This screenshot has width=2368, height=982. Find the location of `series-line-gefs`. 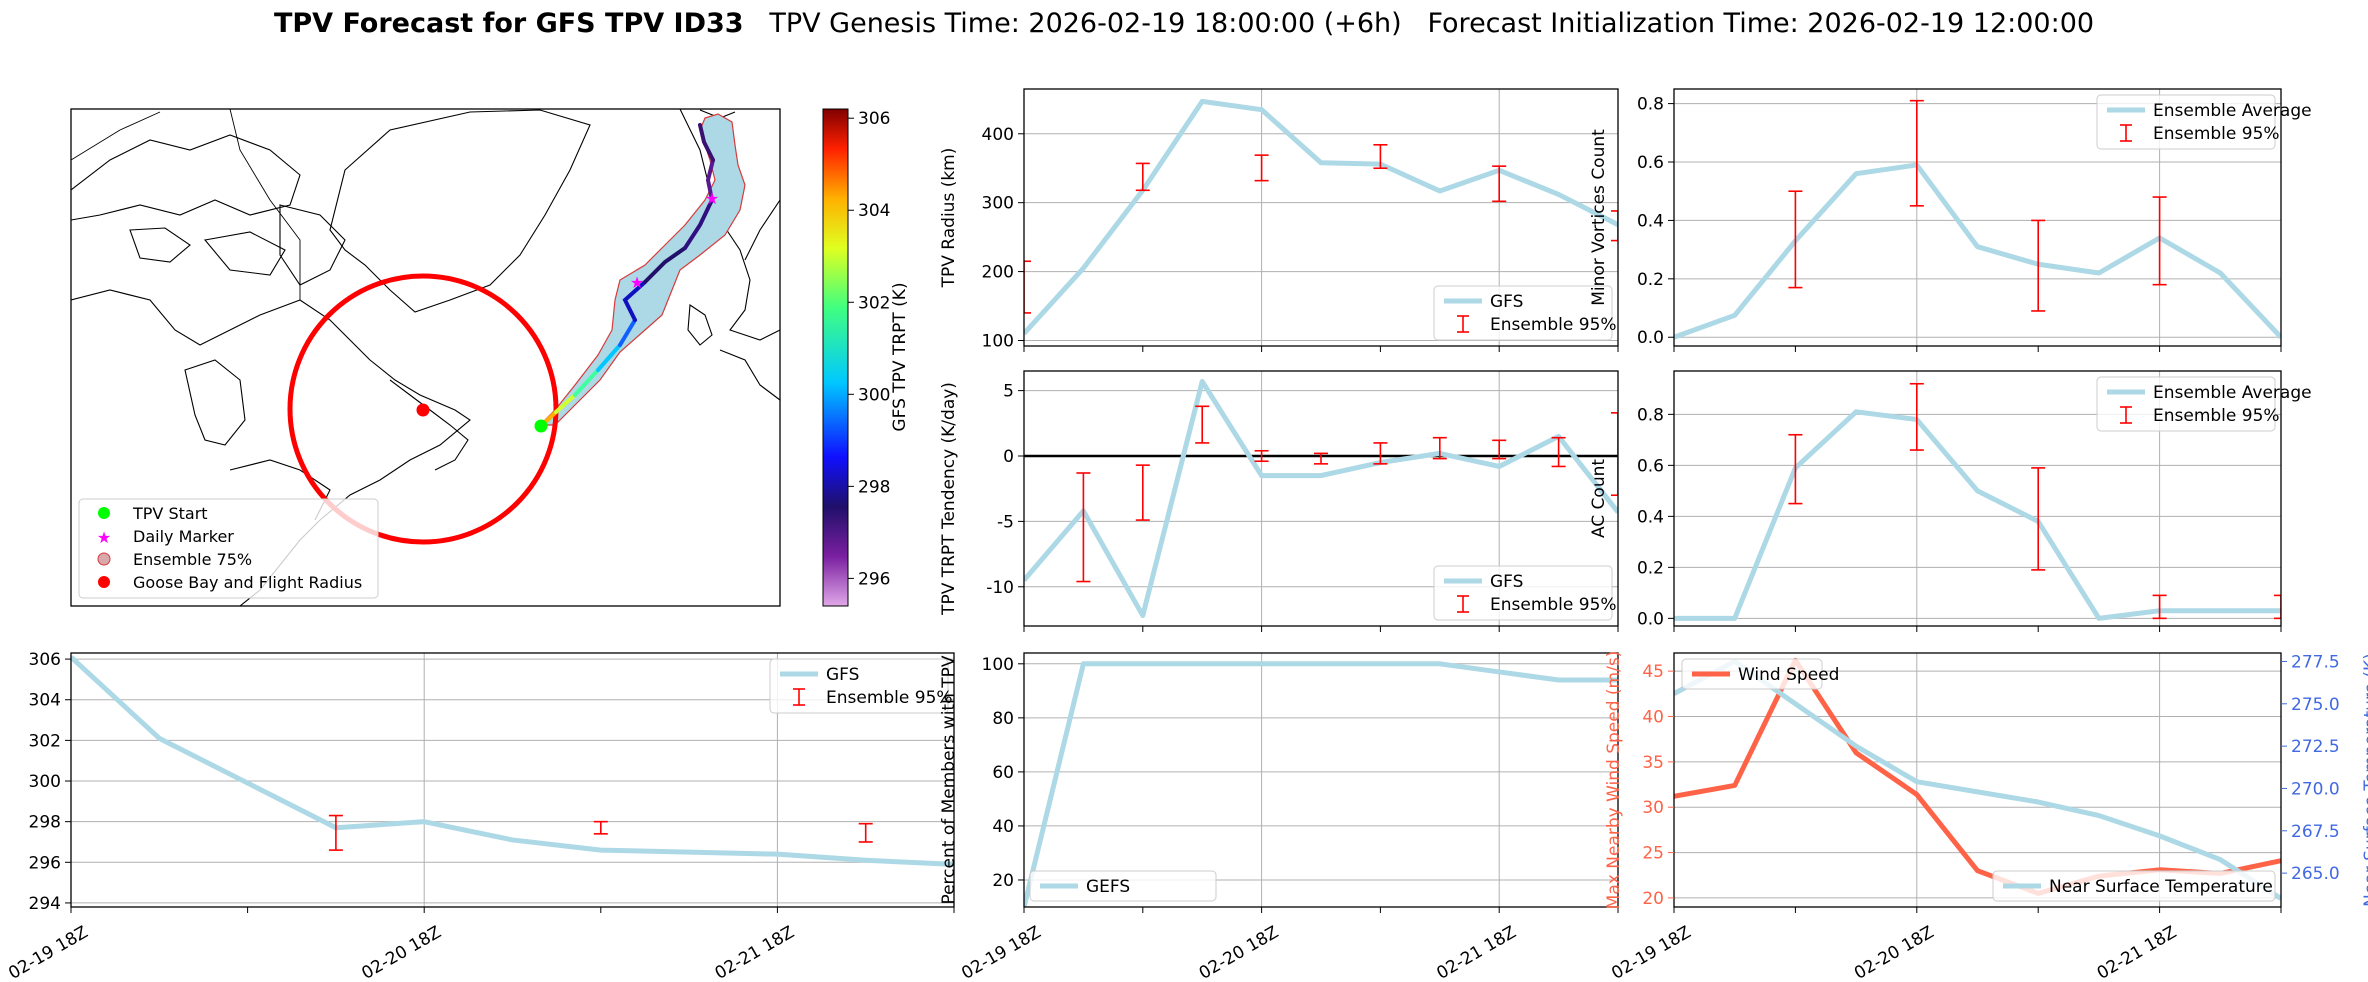

series-line-gefs is located at coordinates (1321, 784).